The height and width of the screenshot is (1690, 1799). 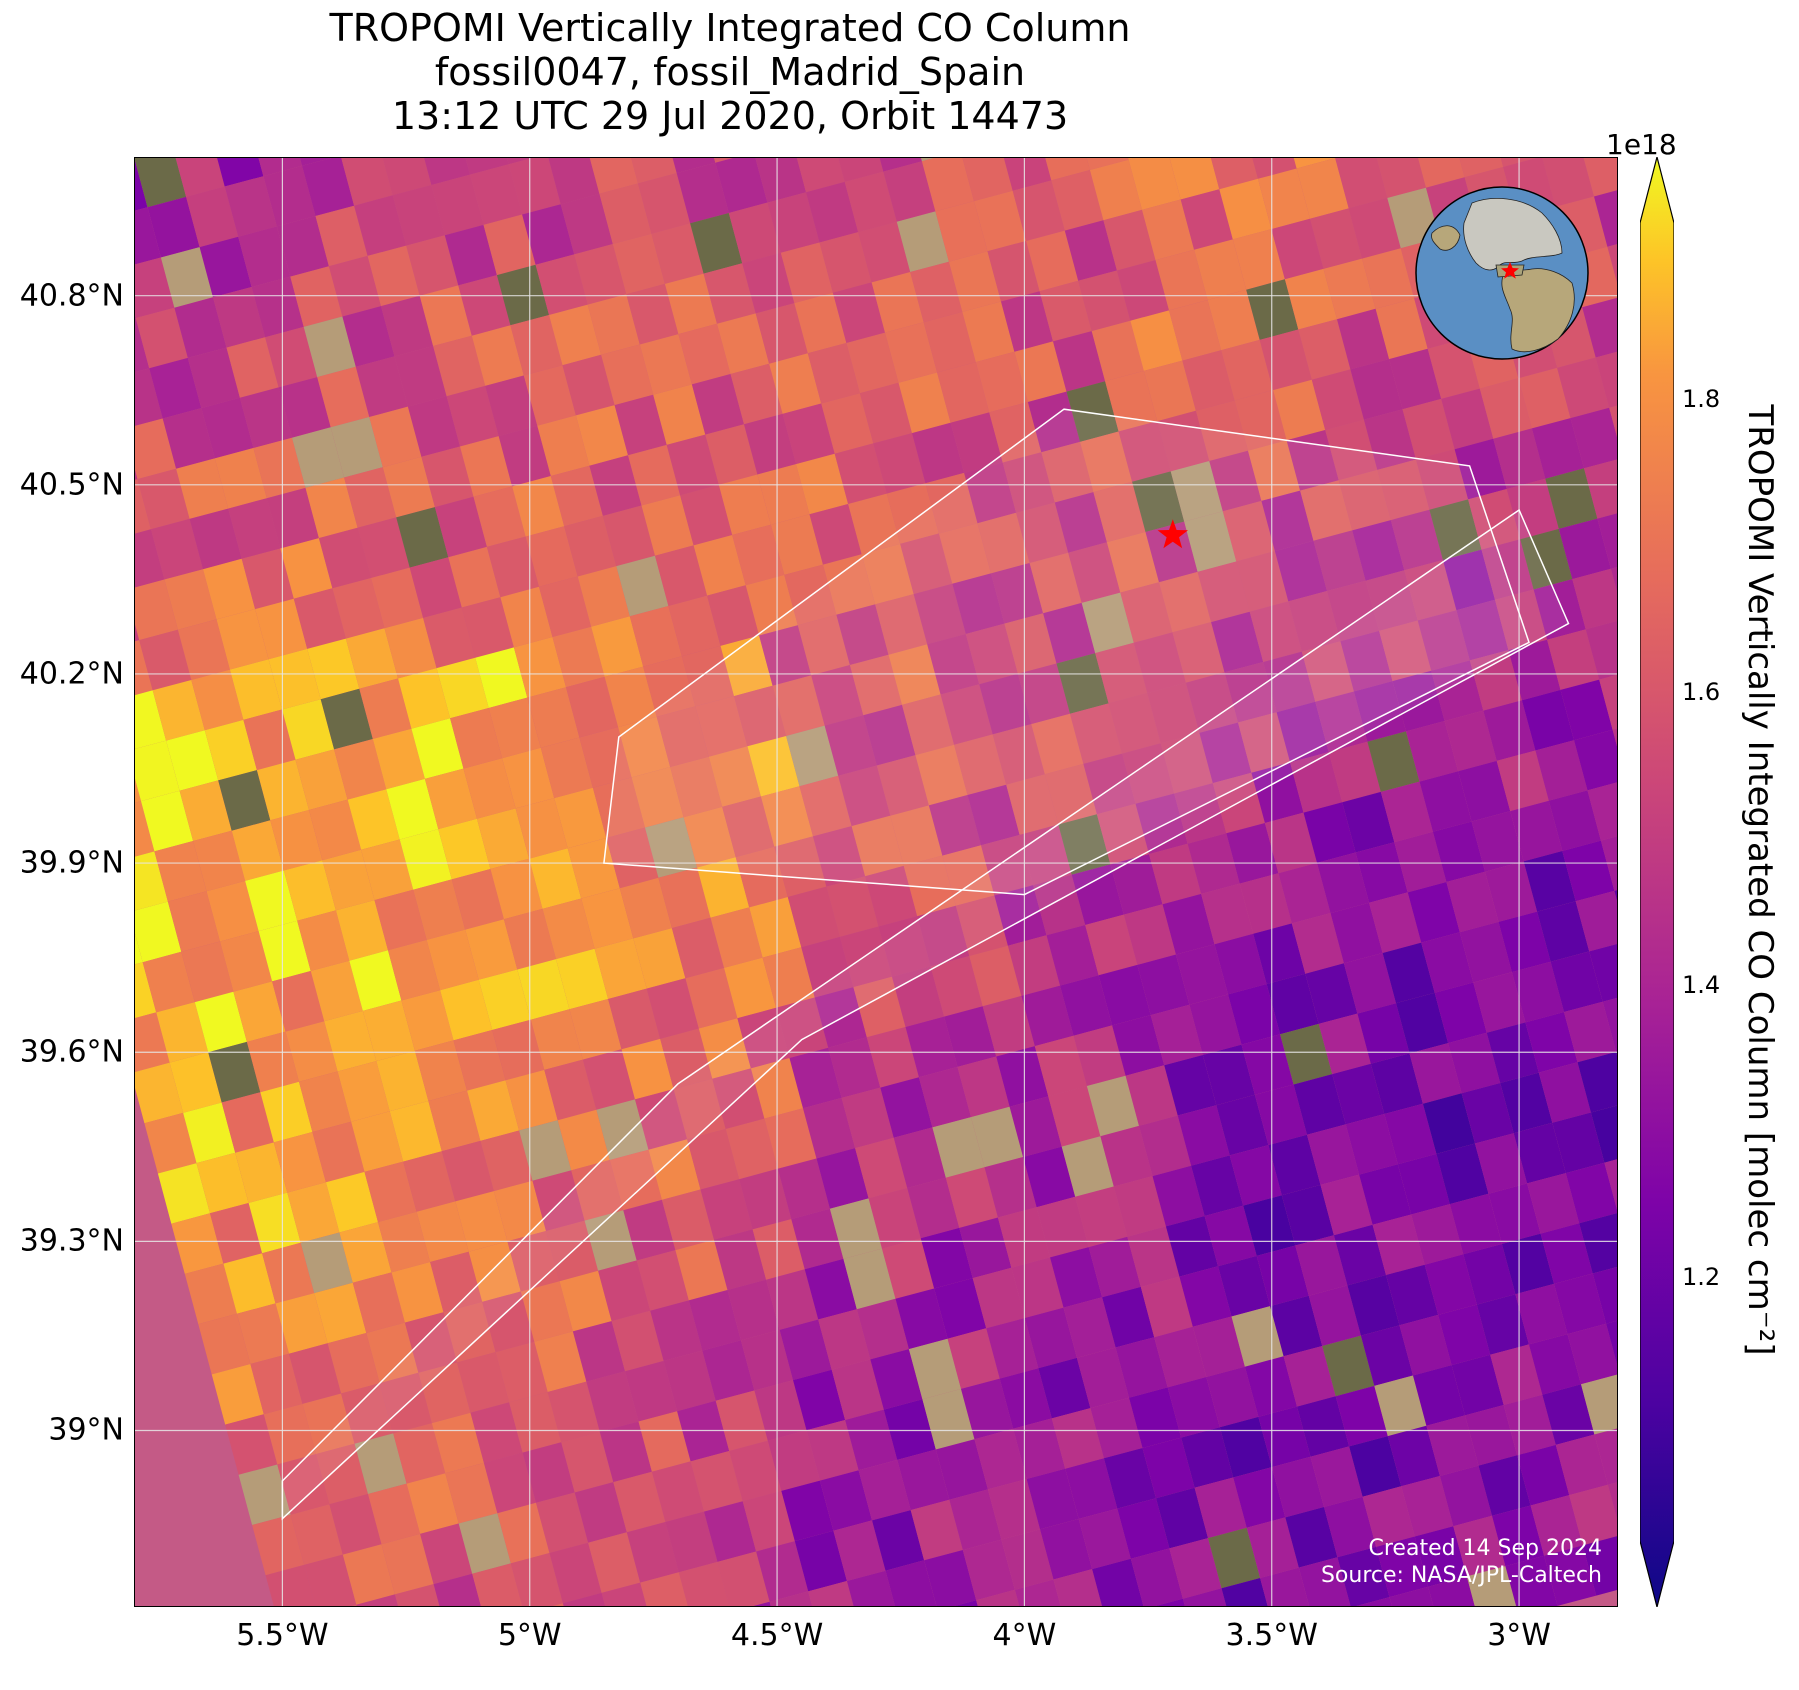 What do you see at coordinates (730, 72) in the screenshot?
I see `map-subtitle-site: fossil0047, fossil_Madrid_Spain` at bounding box center [730, 72].